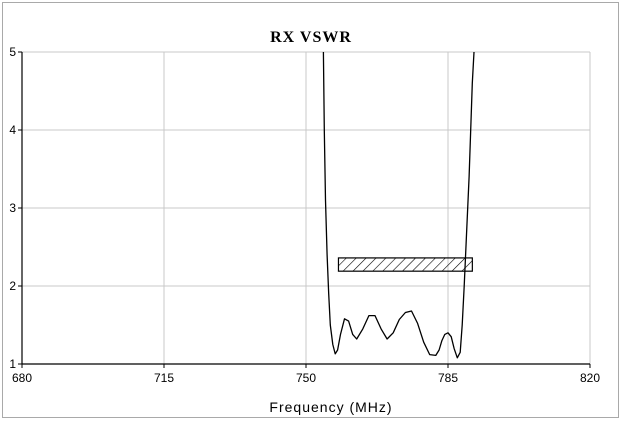 The height and width of the screenshot is (421, 622). Describe the element at coordinates (311, 37) in the screenshot. I see `chart-title: RX VSWR` at that location.